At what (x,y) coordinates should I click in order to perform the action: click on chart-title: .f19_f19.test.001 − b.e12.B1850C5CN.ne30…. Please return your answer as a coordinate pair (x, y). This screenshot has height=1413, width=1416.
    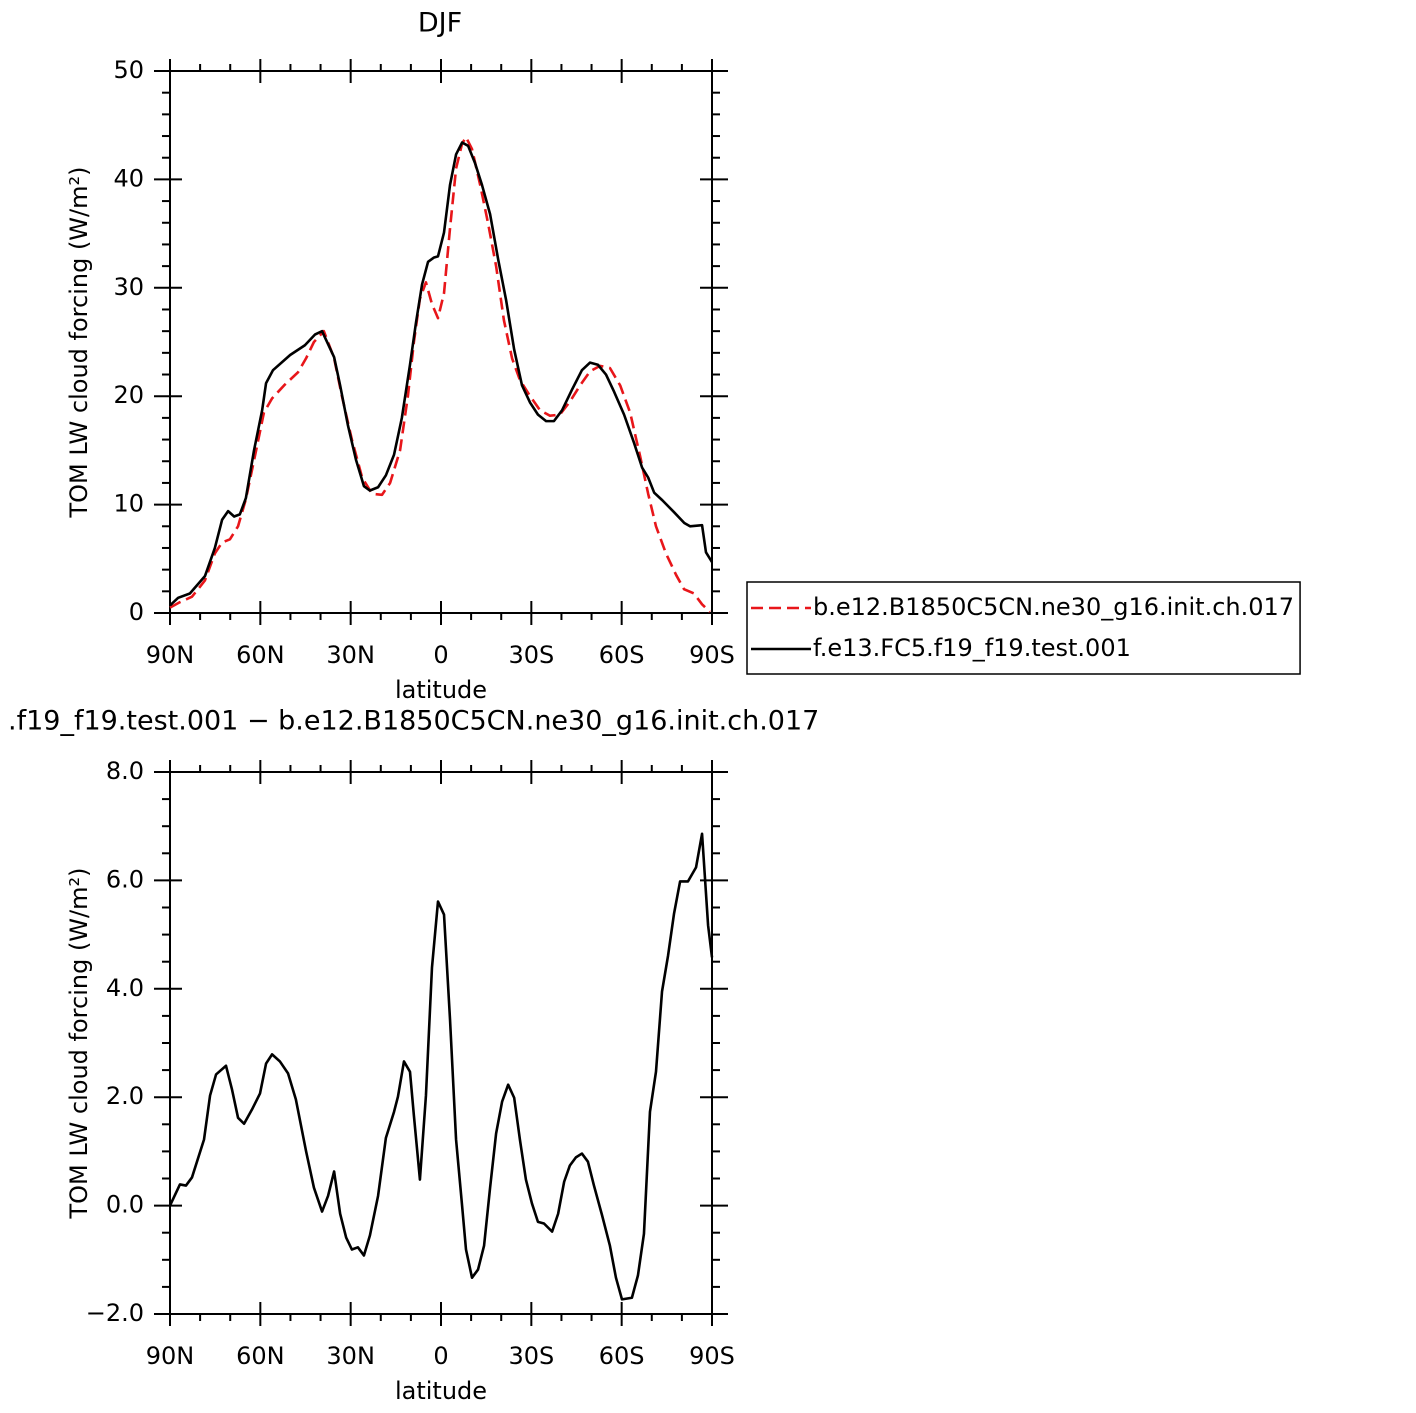
    Looking at the image, I should click on (413, 721).